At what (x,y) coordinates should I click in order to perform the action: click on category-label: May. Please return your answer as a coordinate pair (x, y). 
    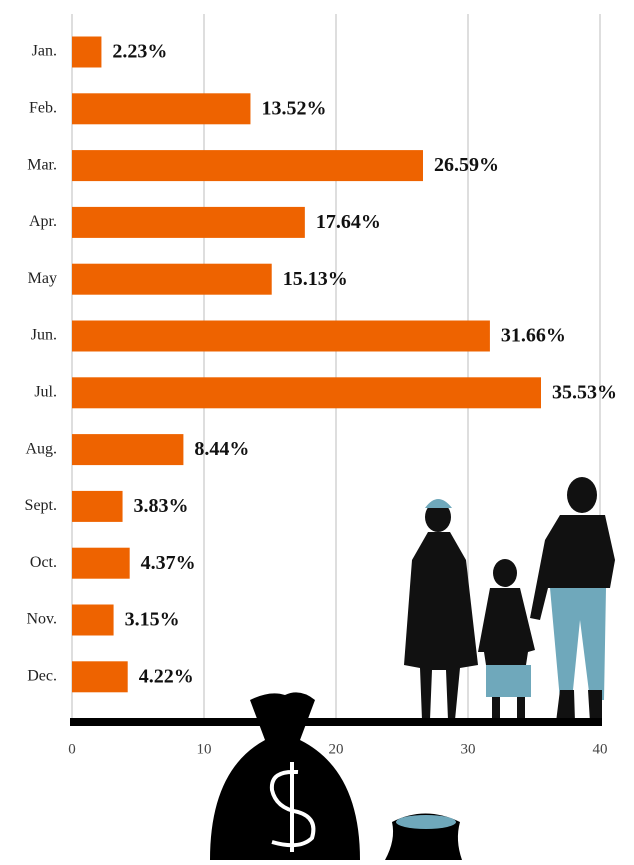
    Looking at the image, I should click on (42, 278).